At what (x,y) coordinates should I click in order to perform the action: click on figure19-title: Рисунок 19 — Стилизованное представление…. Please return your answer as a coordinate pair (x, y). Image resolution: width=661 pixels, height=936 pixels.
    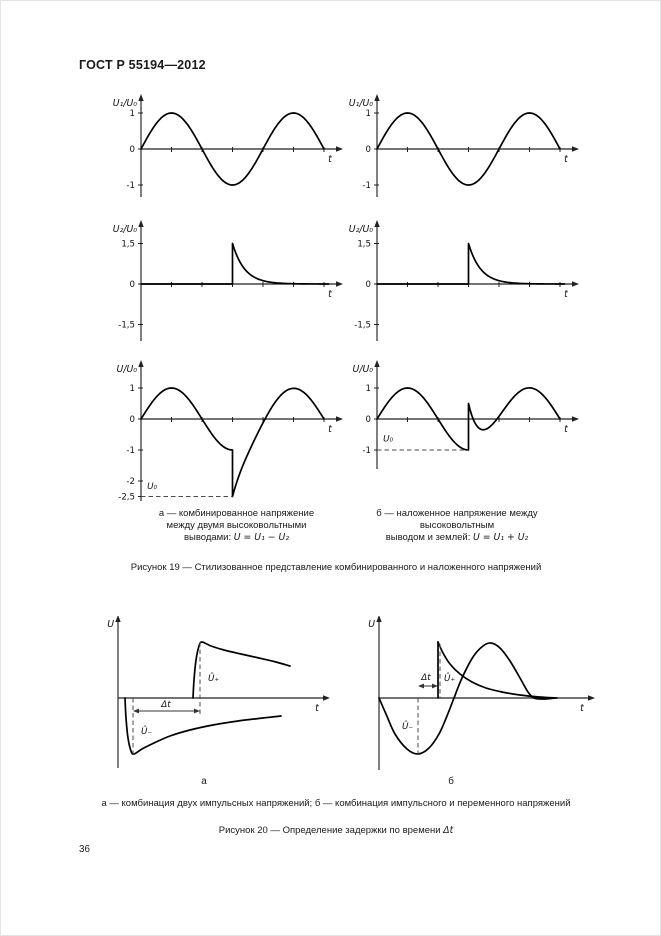
    Looking at the image, I should click on (336, 567).